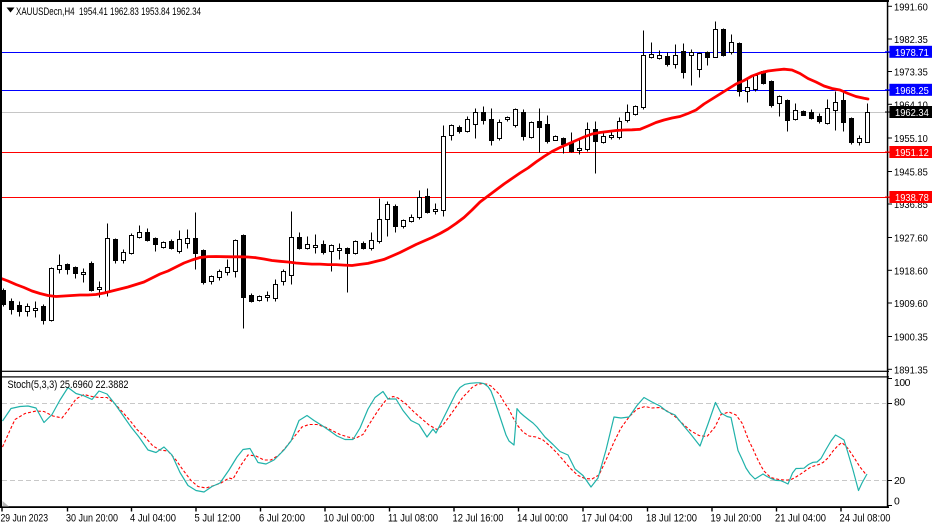  I want to click on svg-text: 1945.85, so click(911, 173).